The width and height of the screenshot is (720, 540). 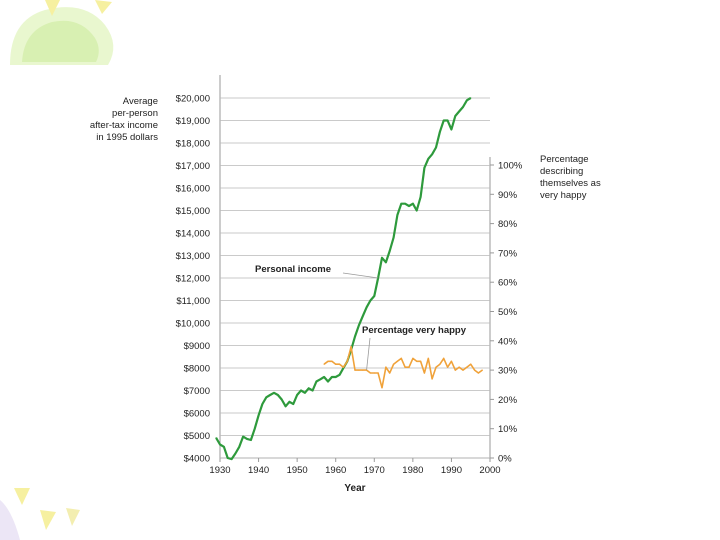 I want to click on x-tick-label: 1980, so click(x=412, y=470).